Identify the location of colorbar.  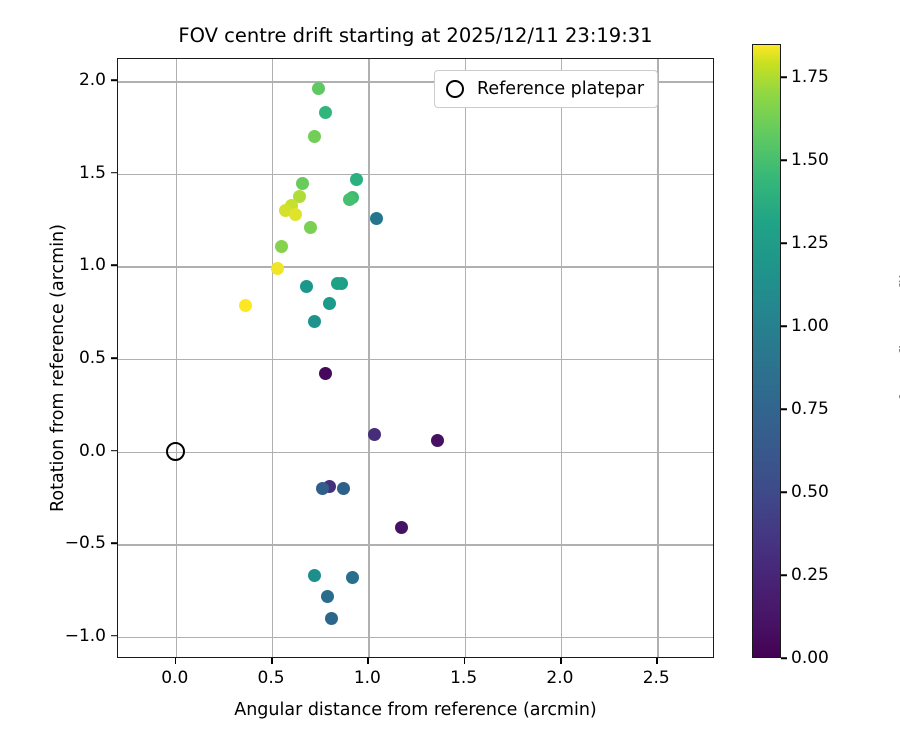
(766, 351).